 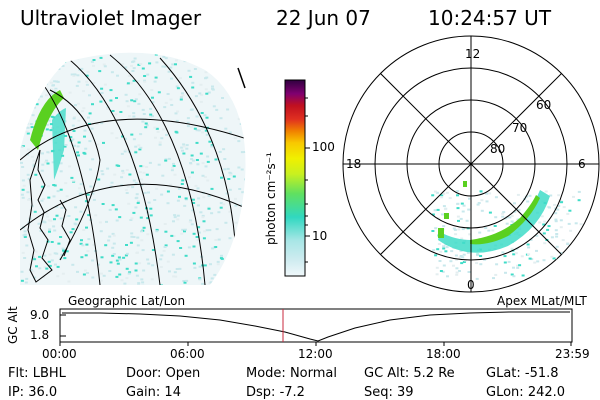 I want to click on colorbar, so click(x=297, y=178).